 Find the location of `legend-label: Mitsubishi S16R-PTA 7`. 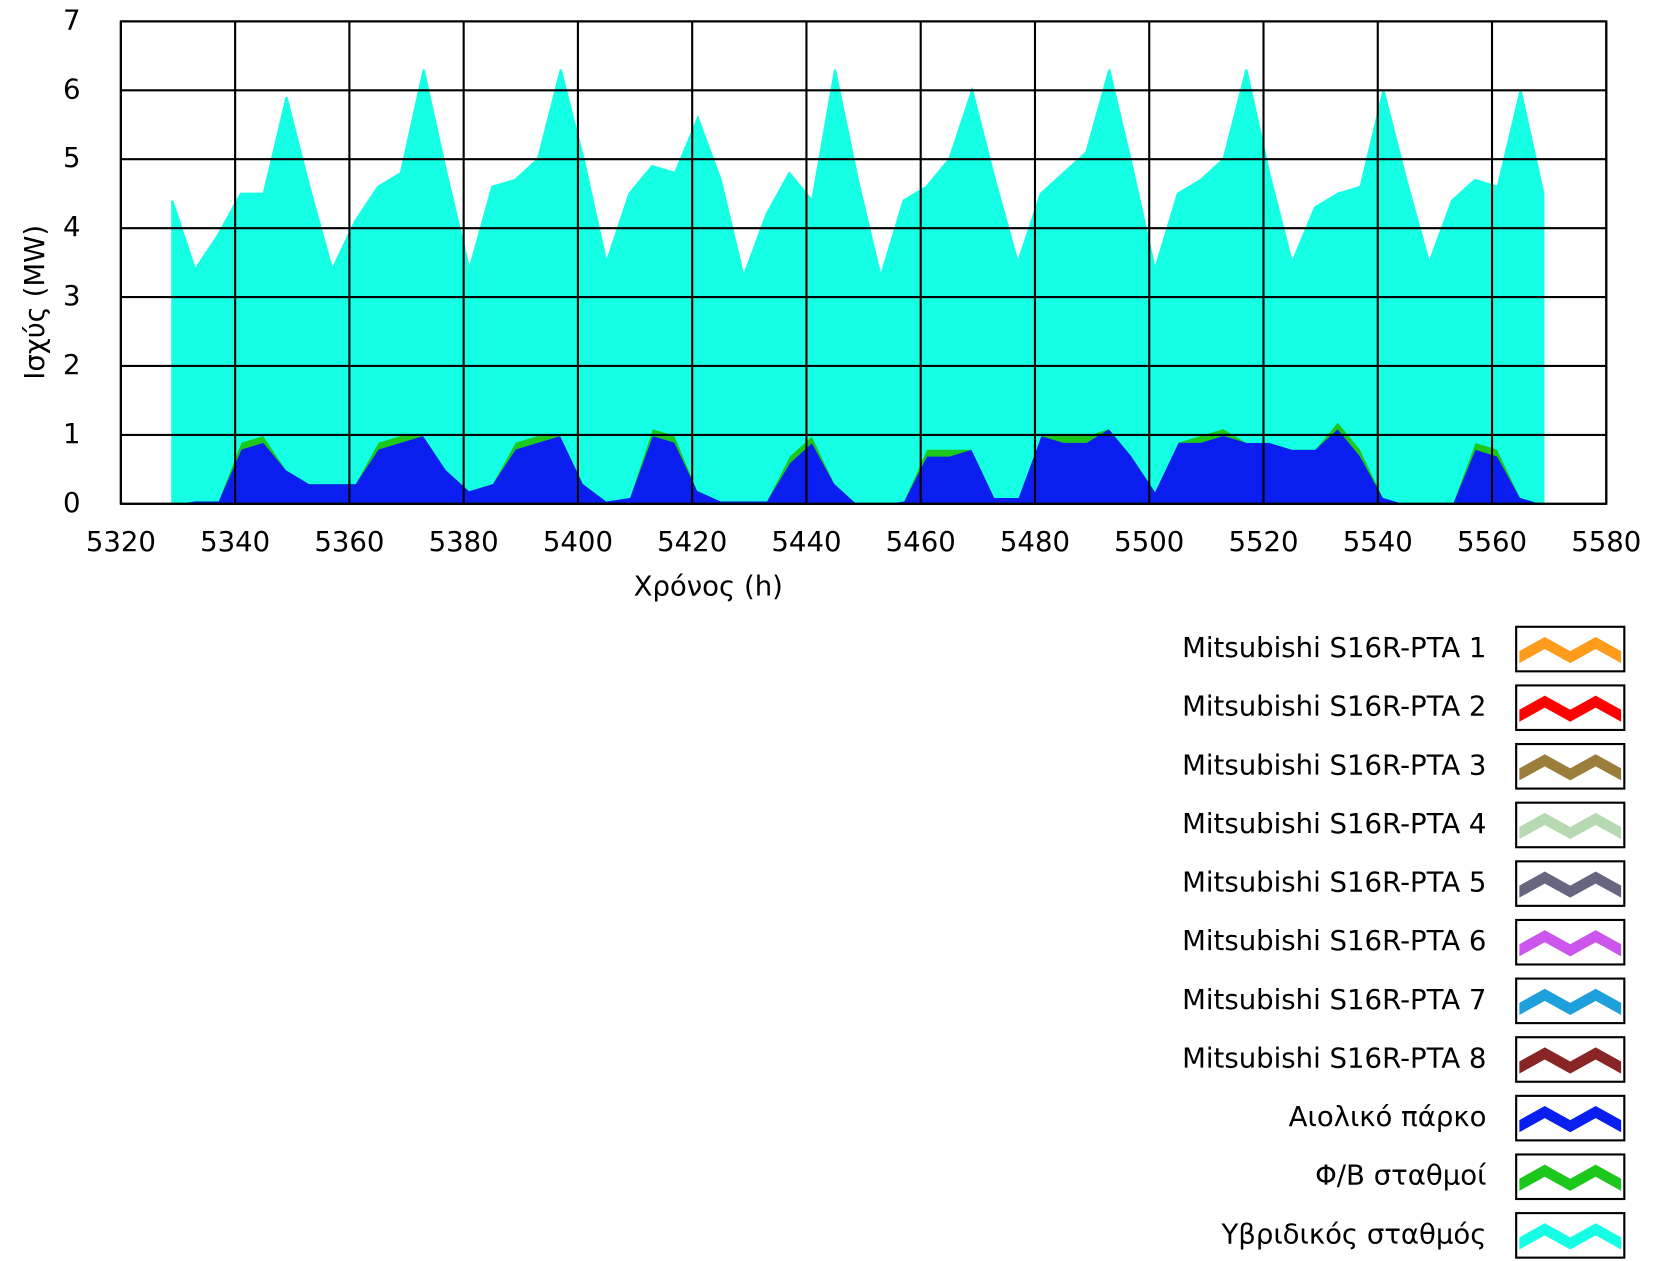

legend-label: Mitsubishi S16R-PTA 7 is located at coordinates (1334, 1000).